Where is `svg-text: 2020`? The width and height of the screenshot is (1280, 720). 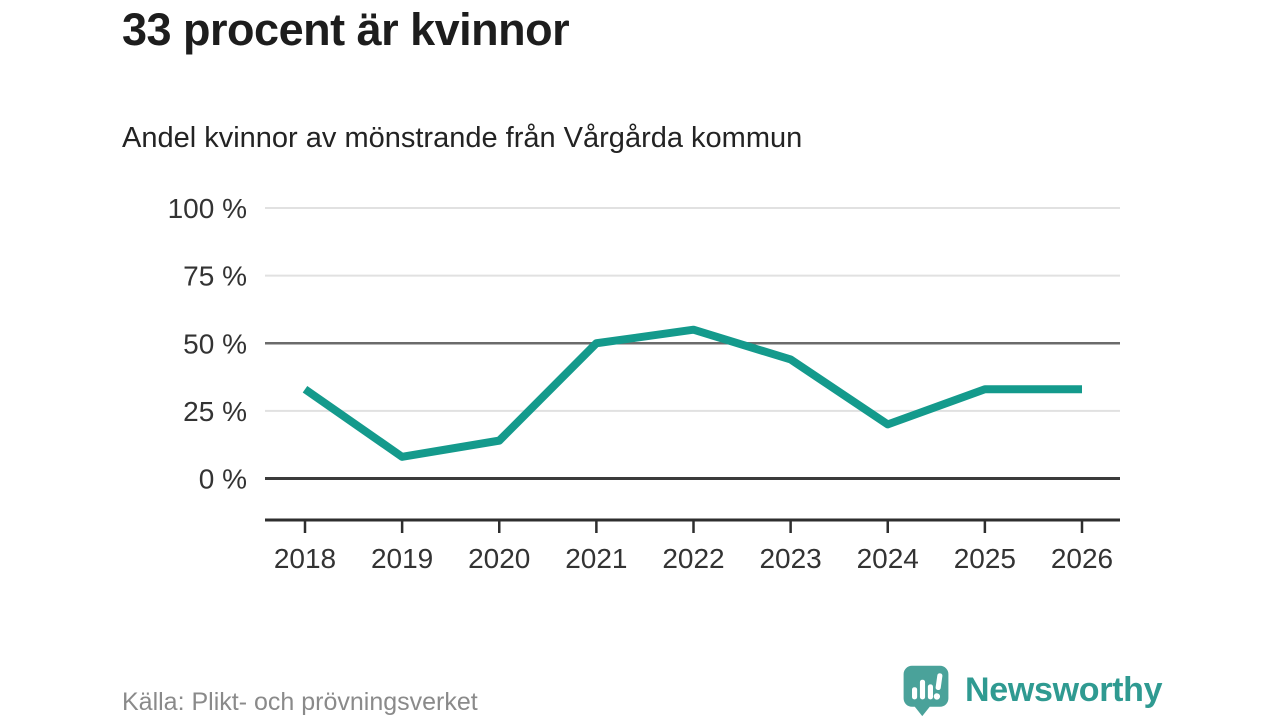
svg-text: 2020 is located at coordinates (499, 558).